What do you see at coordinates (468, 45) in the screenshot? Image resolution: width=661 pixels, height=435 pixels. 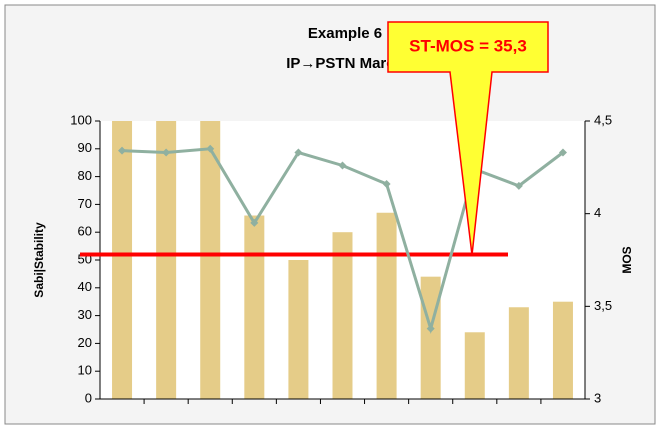 I see `annotation: ST-MOS = 35,3` at bounding box center [468, 45].